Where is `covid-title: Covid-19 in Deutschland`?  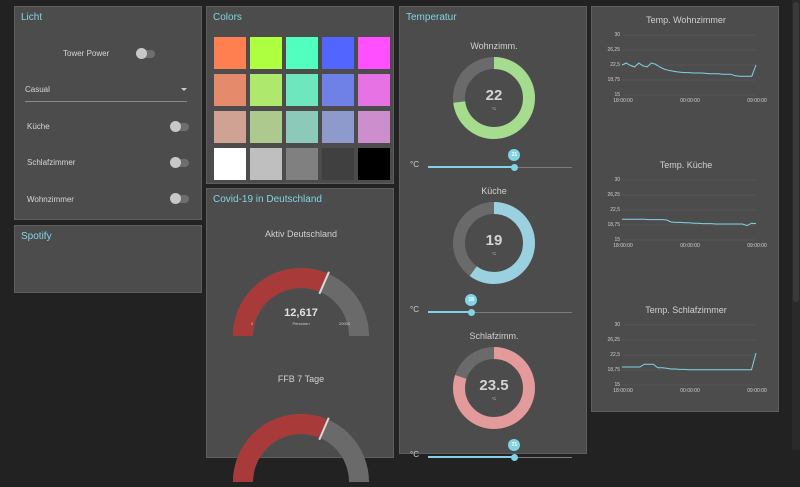 covid-title: Covid-19 in Deutschland is located at coordinates (267, 199).